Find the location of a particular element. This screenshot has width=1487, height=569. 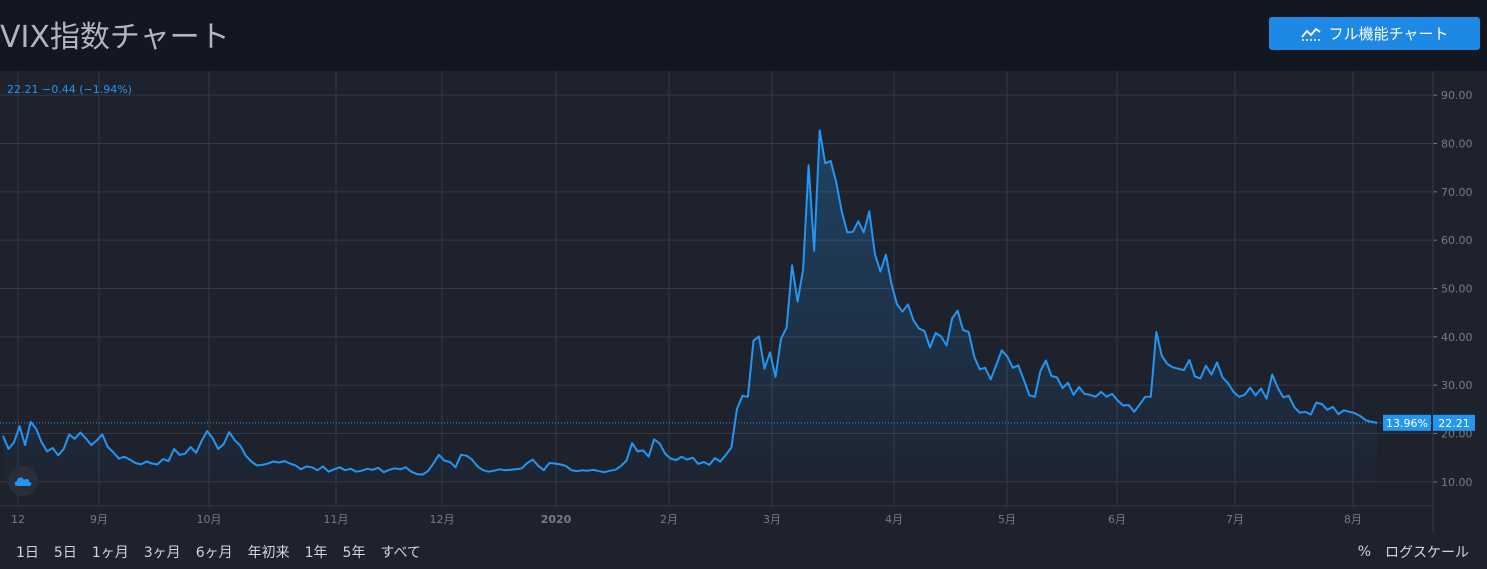

percent-scale-toggle: % is located at coordinates (1364, 551).